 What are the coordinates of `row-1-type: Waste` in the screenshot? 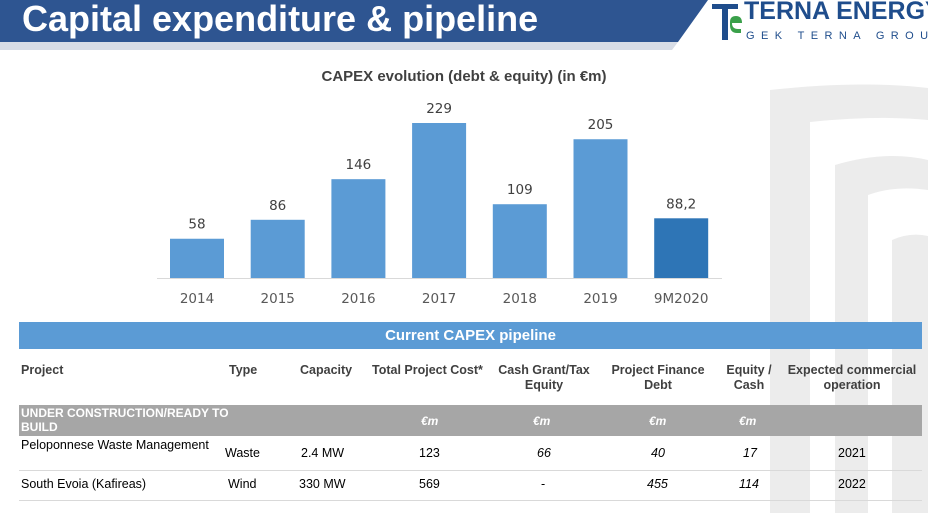 It's located at (242, 453).